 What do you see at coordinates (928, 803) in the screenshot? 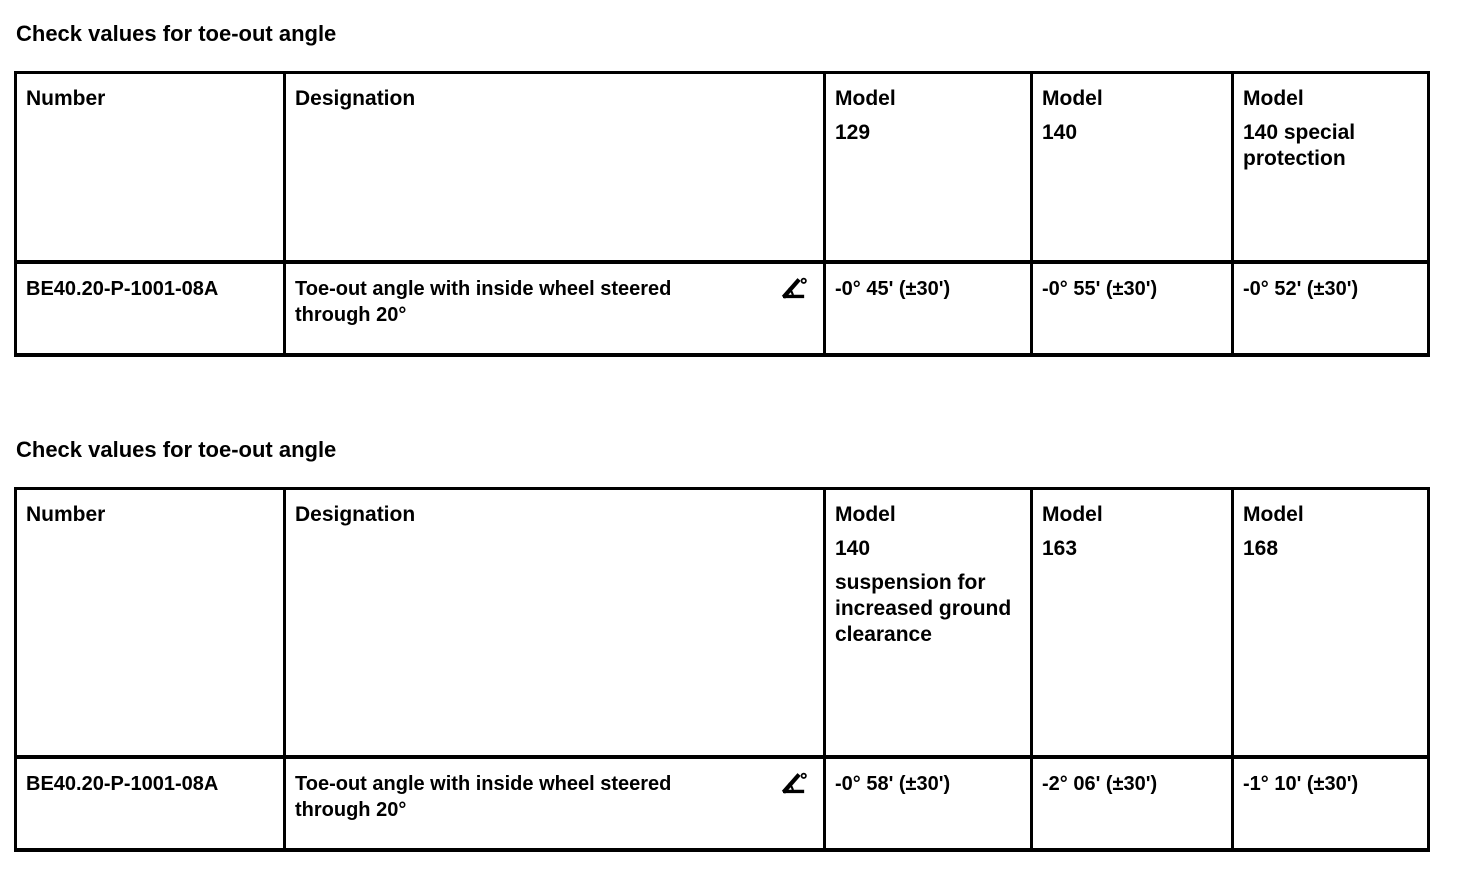
I see `cell-value-model-140-suspension: -0° 58' (±30')` at bounding box center [928, 803].